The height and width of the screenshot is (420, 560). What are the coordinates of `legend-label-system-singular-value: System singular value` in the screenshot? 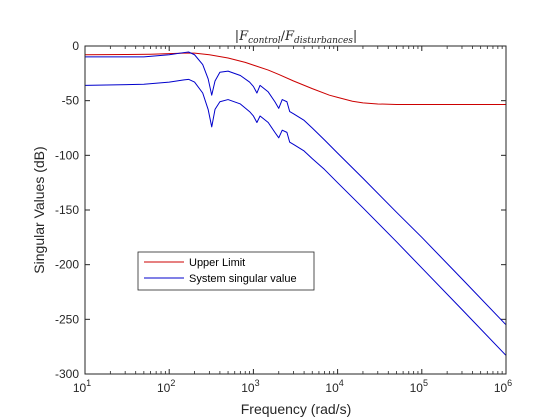 It's located at (243, 279).